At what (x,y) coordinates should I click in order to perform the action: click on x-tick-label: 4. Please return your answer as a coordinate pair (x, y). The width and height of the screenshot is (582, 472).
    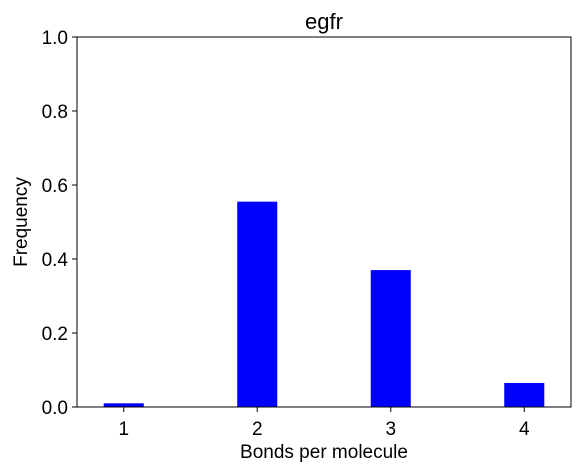
    Looking at the image, I should click on (524, 429).